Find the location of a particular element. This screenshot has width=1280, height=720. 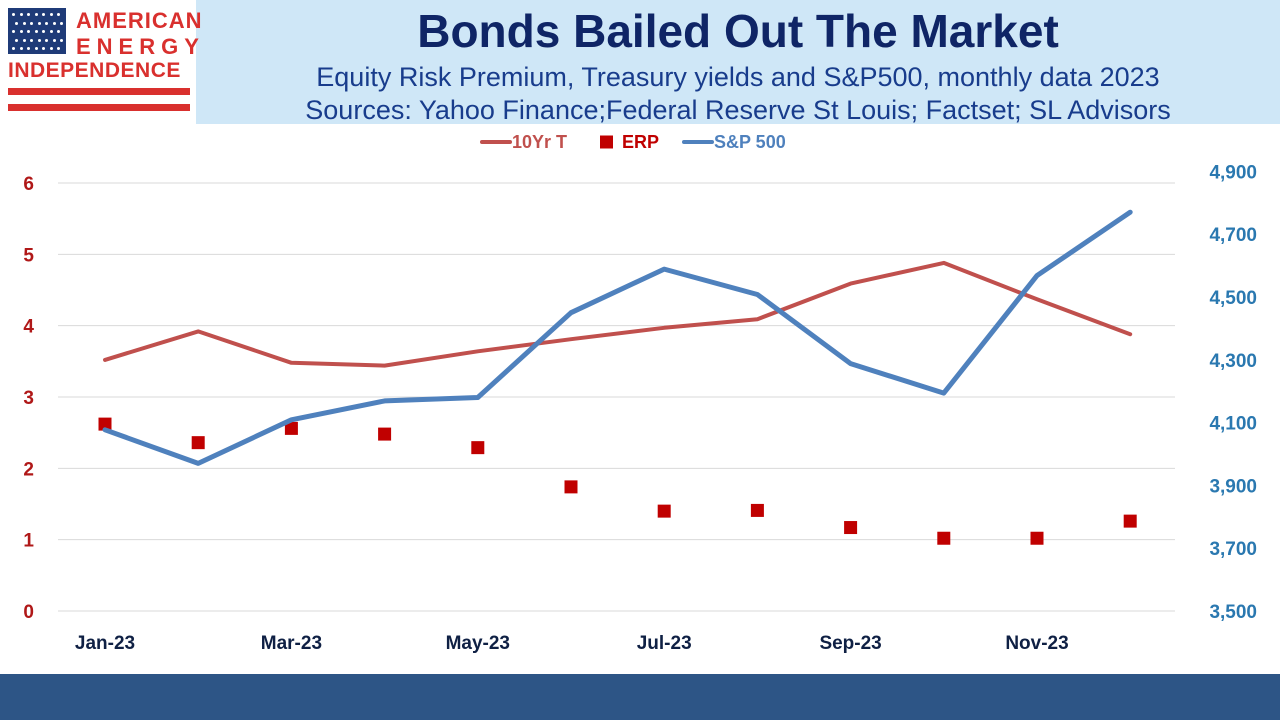

logo-line-3: INDEPENDENCE is located at coordinates (94, 70).